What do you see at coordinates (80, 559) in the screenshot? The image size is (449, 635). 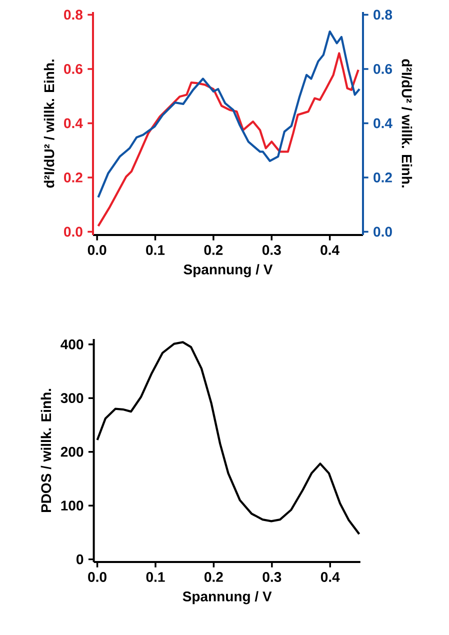 I see `y-tick-label: 0` at bounding box center [80, 559].